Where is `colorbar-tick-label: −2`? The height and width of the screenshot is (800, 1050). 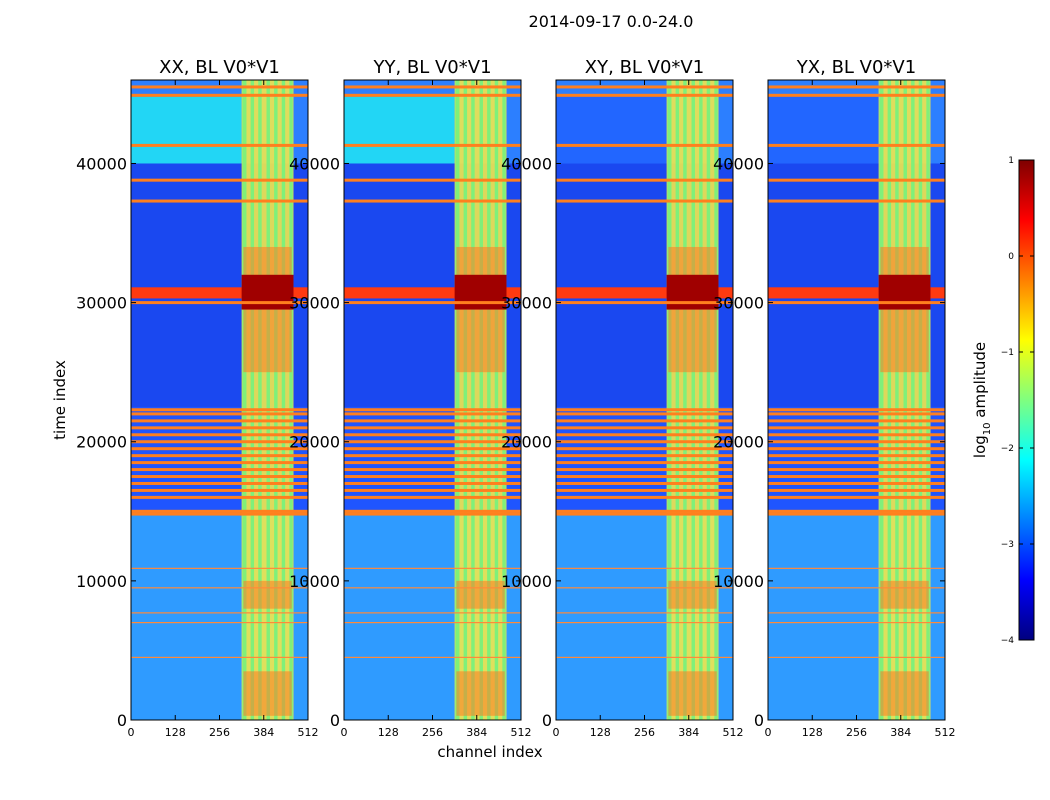 colorbar-tick-label: −2 is located at coordinates (1007, 449).